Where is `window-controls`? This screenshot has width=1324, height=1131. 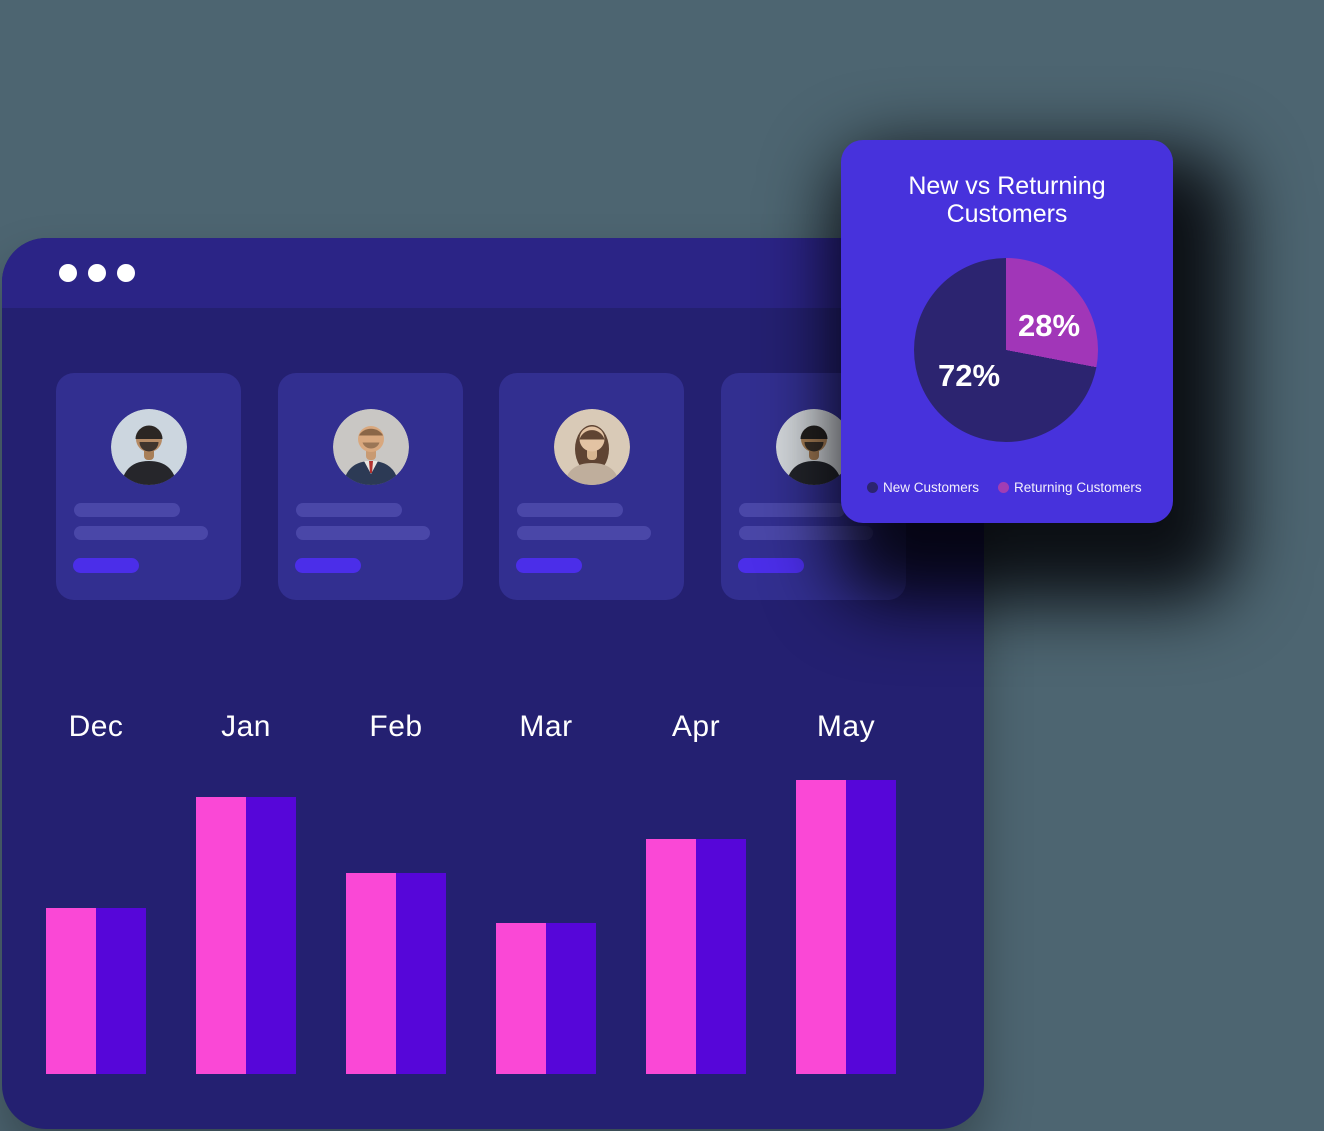
window-controls is located at coordinates (97, 273).